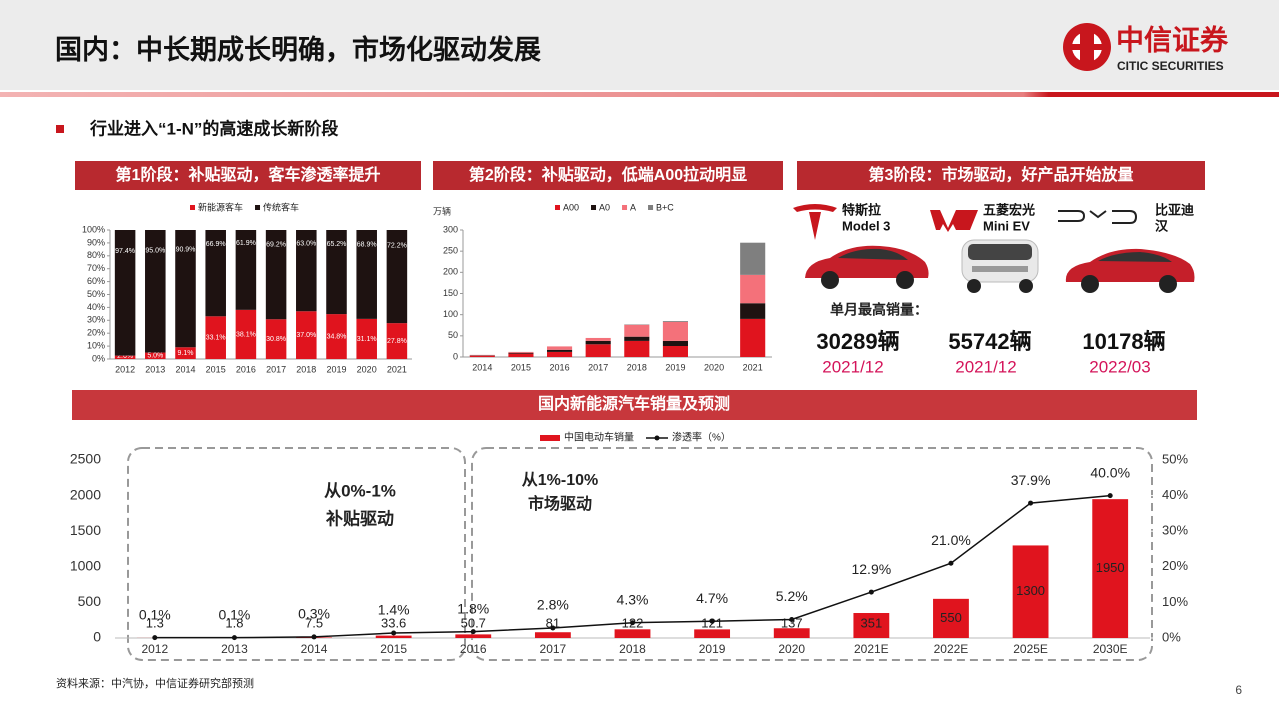 This screenshot has width=1279, height=719. Describe the element at coordinates (397, 341) in the screenshot. I see `data-label: 27.8%` at that location.